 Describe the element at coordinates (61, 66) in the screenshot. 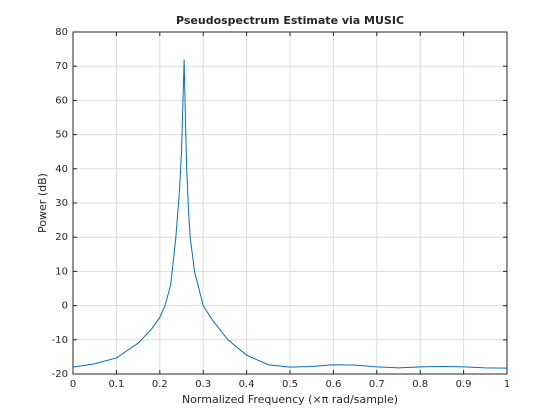

I see `y-tick-label: 70` at that location.